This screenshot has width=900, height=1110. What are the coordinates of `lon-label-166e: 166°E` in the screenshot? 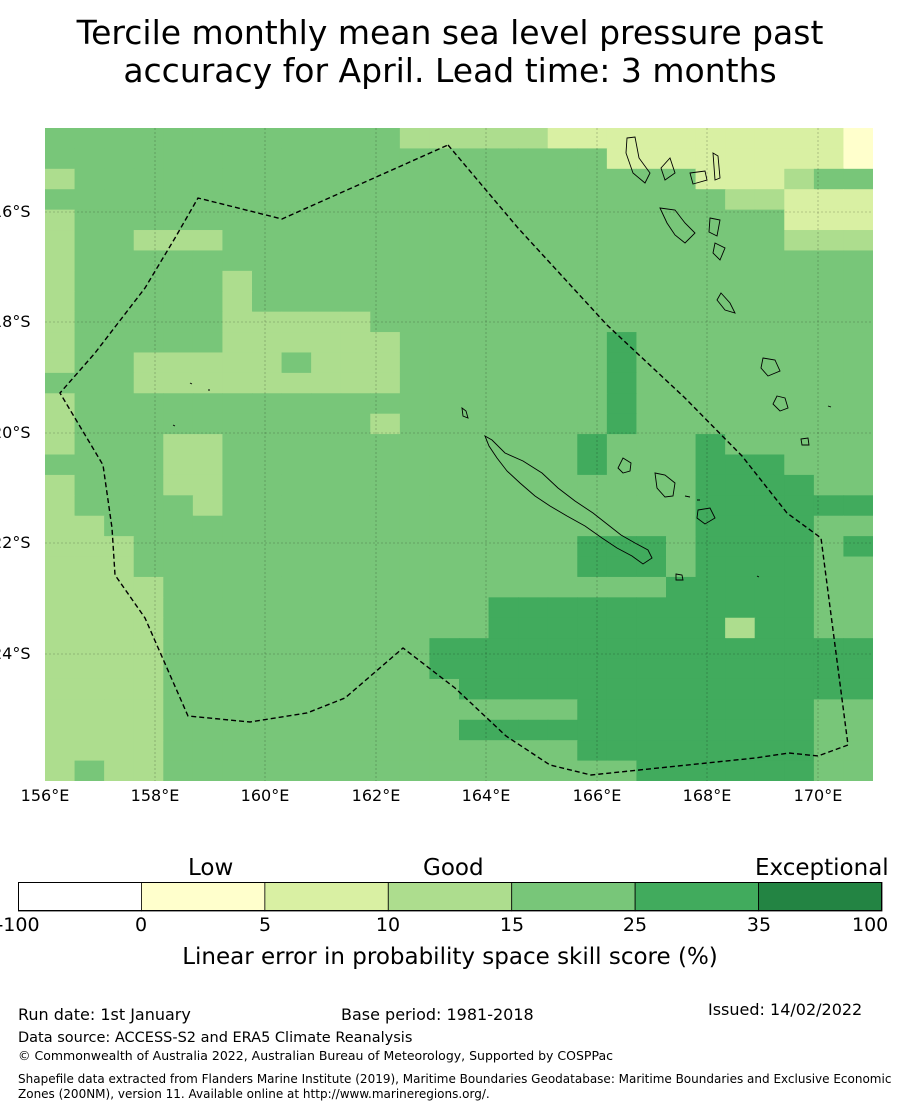 It's located at (597, 795).